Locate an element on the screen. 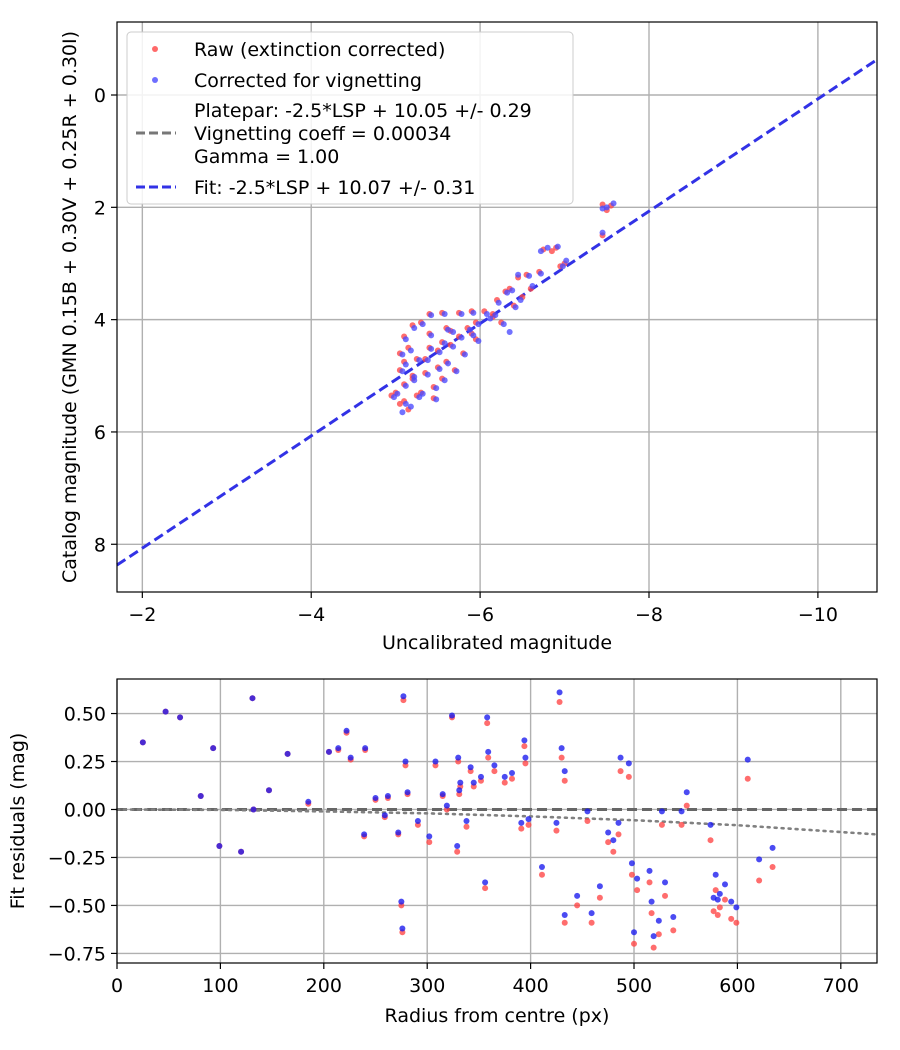 The height and width of the screenshot is (1050, 900). y-tick-label: 4 is located at coordinates (100, 321).